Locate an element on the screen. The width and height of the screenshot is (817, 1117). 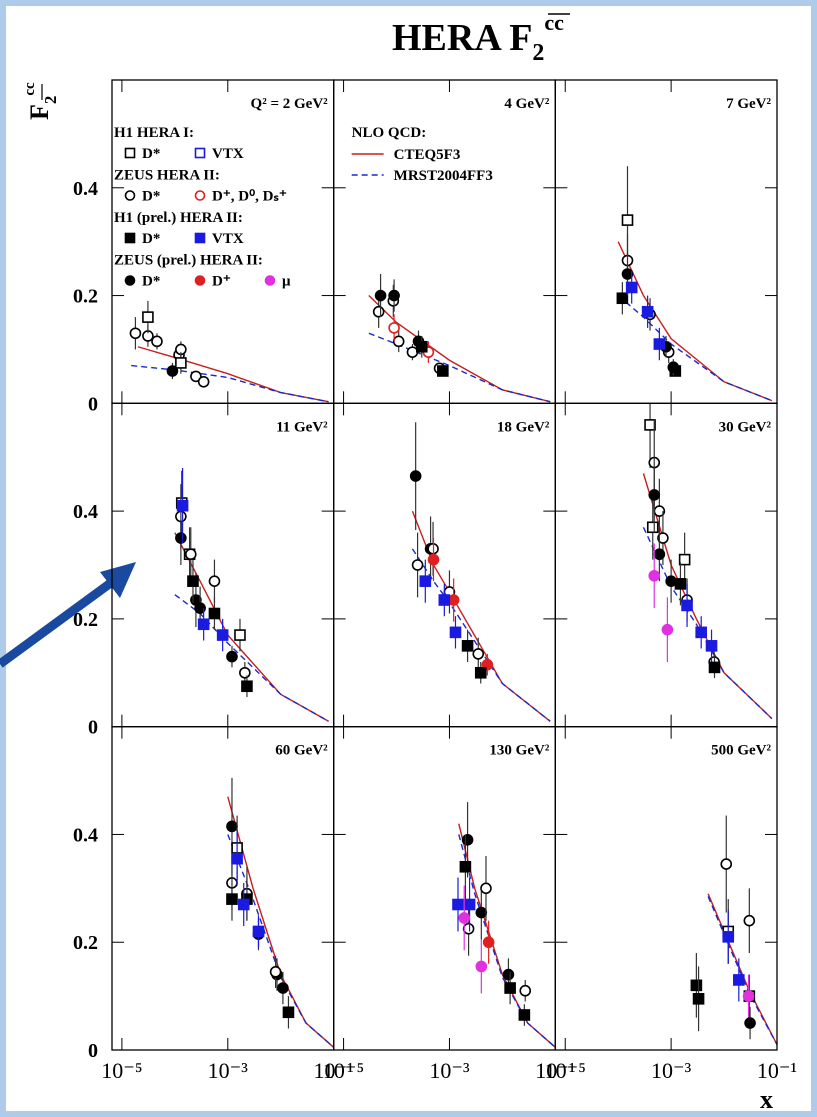
panel-label: 30 GeV² is located at coordinates (745, 427).